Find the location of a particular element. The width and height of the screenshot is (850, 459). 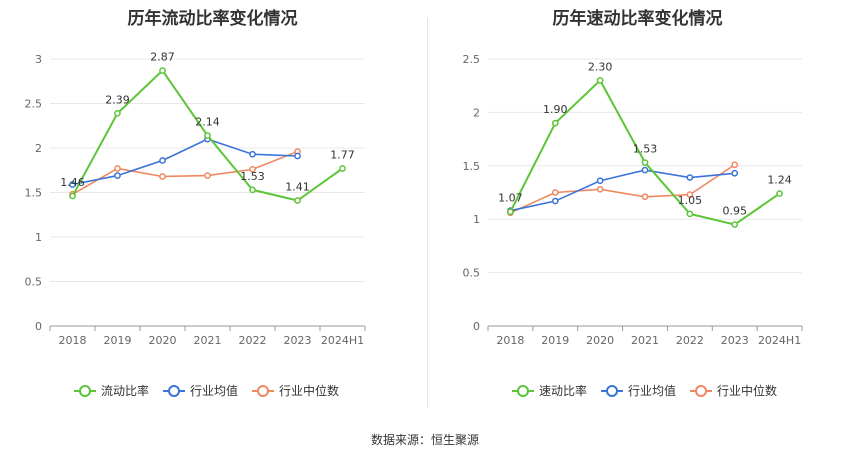

data-label: 1.05 is located at coordinates (690, 200).